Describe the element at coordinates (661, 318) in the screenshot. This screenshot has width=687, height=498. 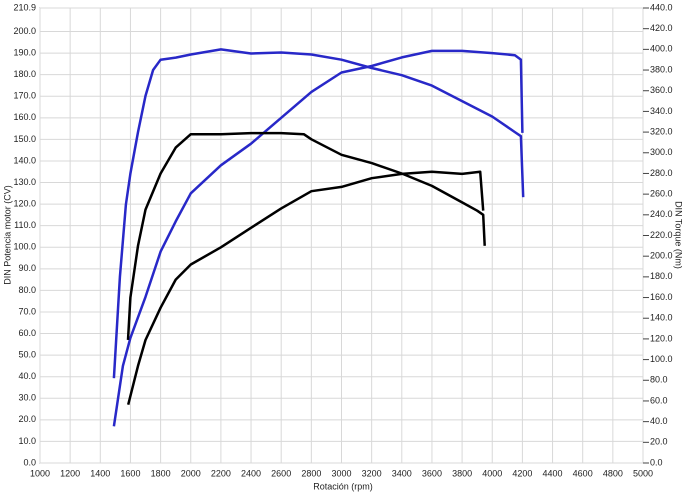
I see `y2-tick-label: 140.0` at that location.